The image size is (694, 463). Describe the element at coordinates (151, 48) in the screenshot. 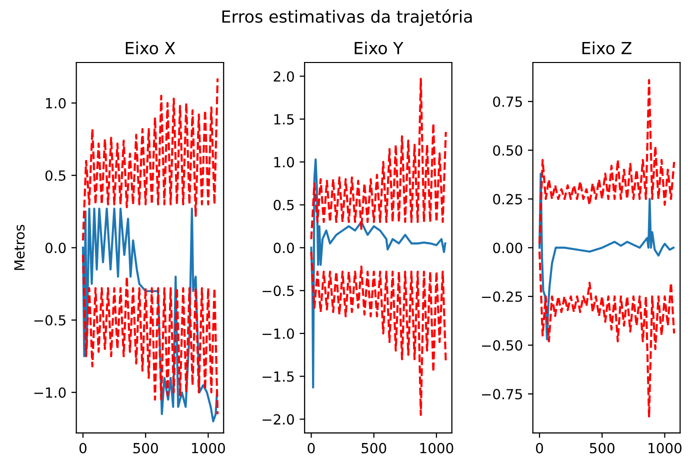

I see `chart-title: Eixo X` at that location.